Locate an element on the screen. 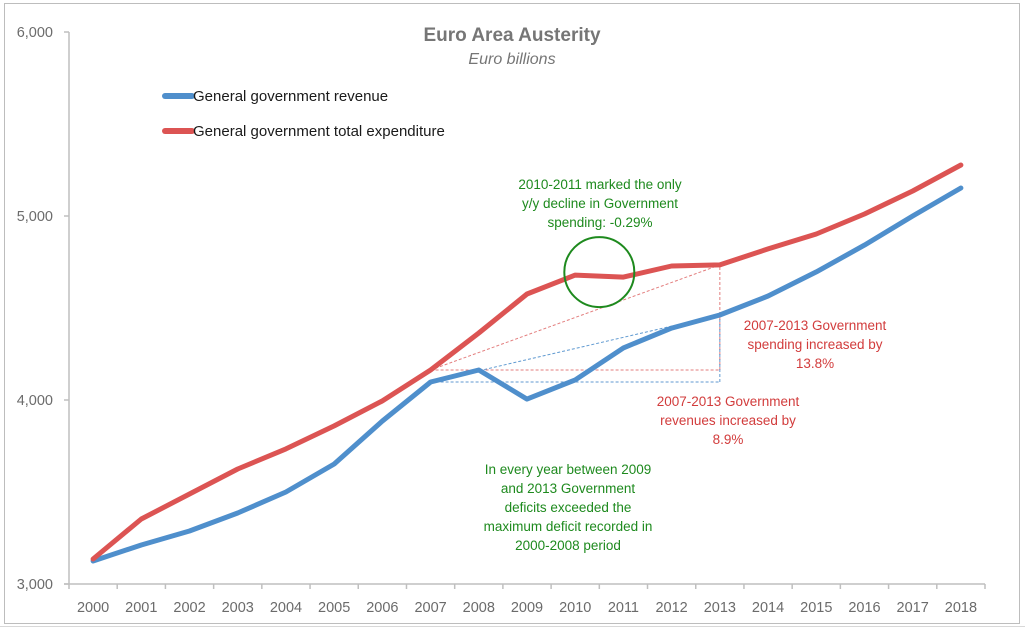  bottom-divider is located at coordinates (512, 626).